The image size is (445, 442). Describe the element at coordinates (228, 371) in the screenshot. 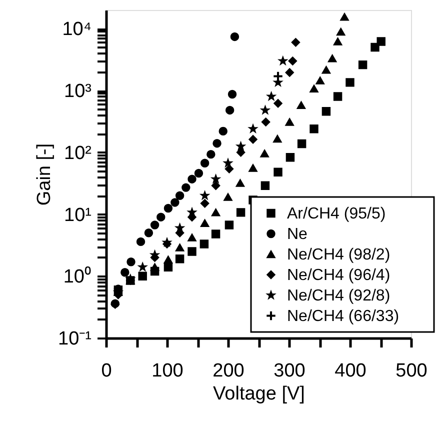

I see `x-tick-label: 200` at that location.